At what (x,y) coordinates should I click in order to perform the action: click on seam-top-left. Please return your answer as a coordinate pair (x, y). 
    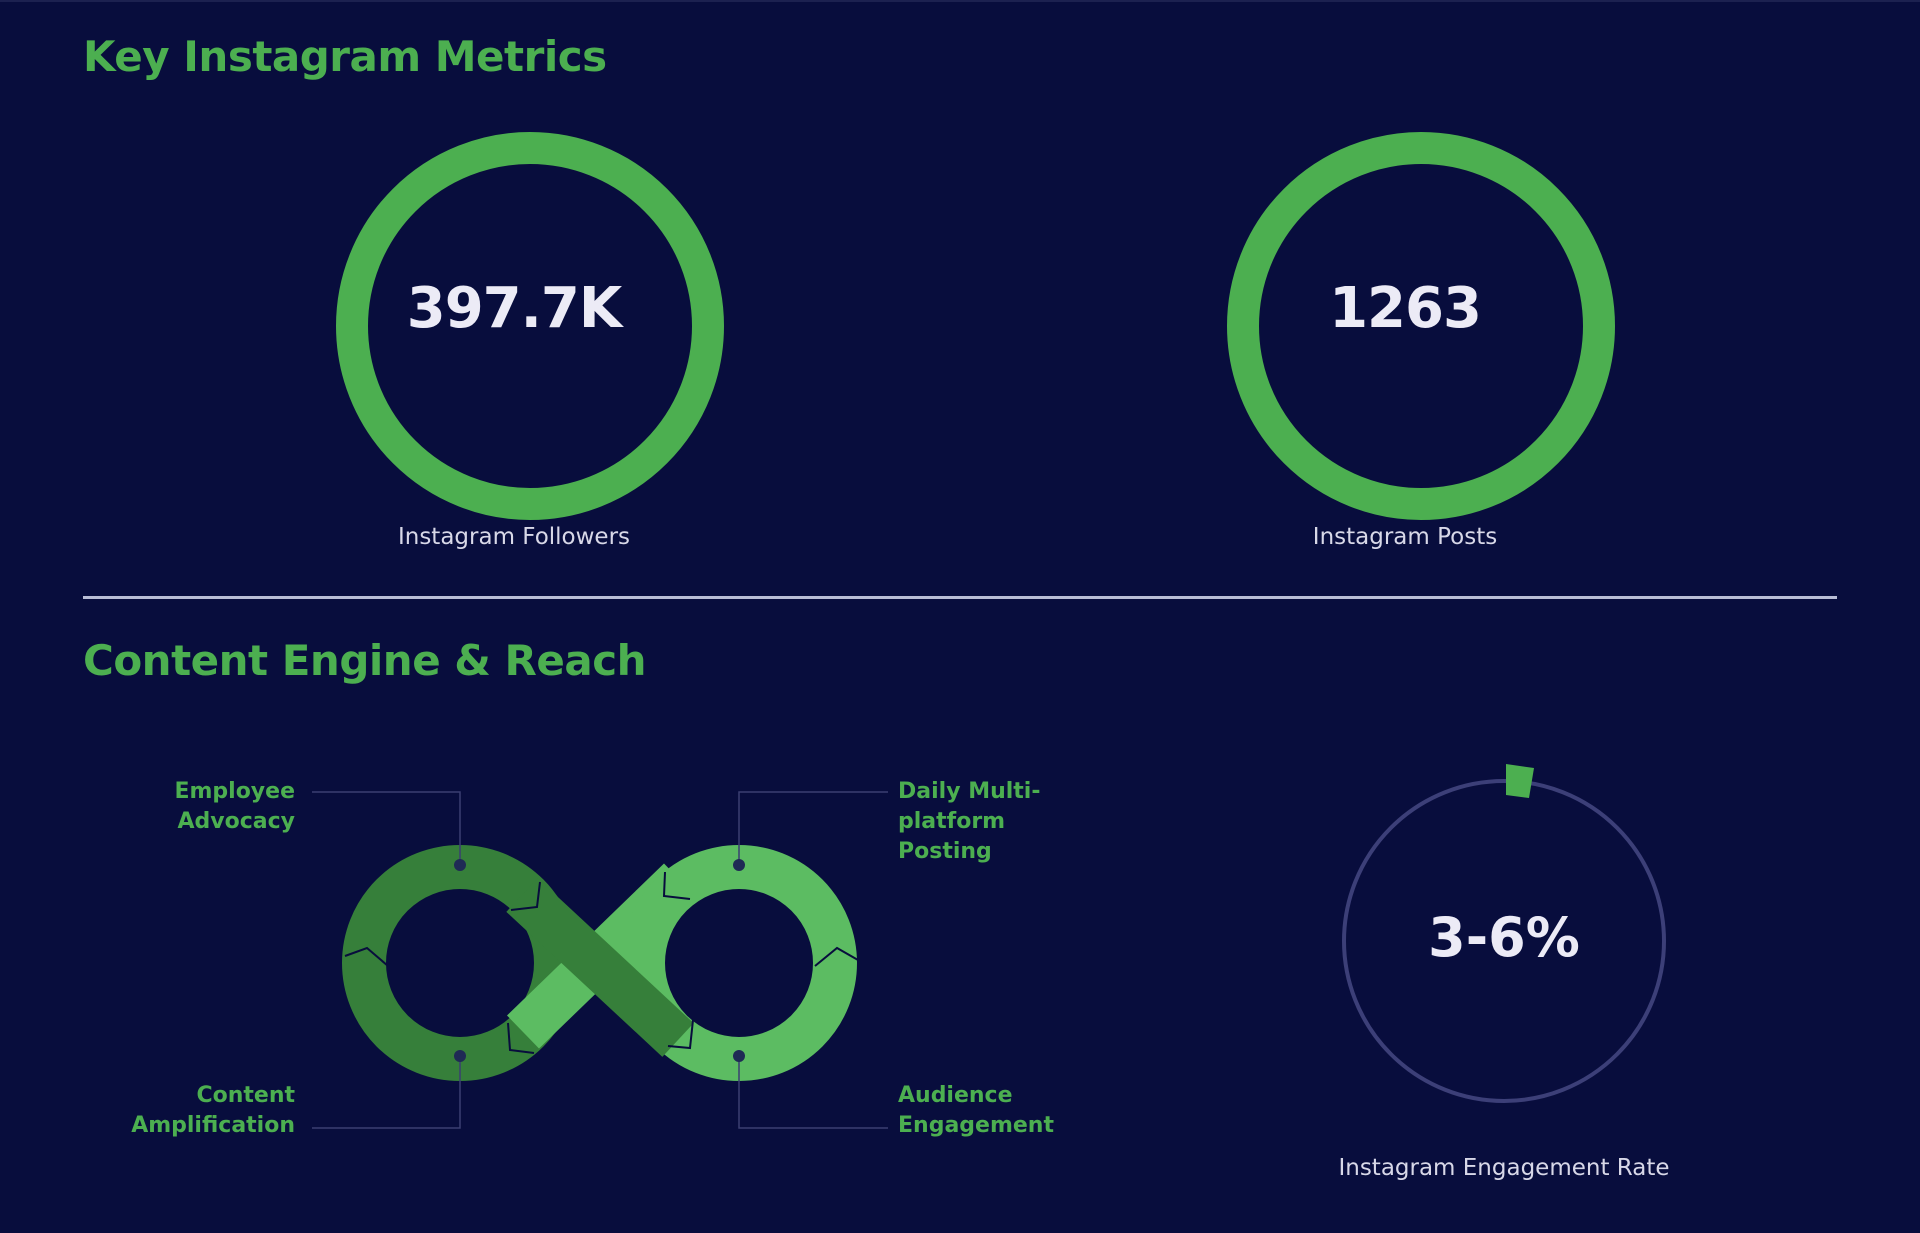
    Looking at the image, I should click on (525, 896).